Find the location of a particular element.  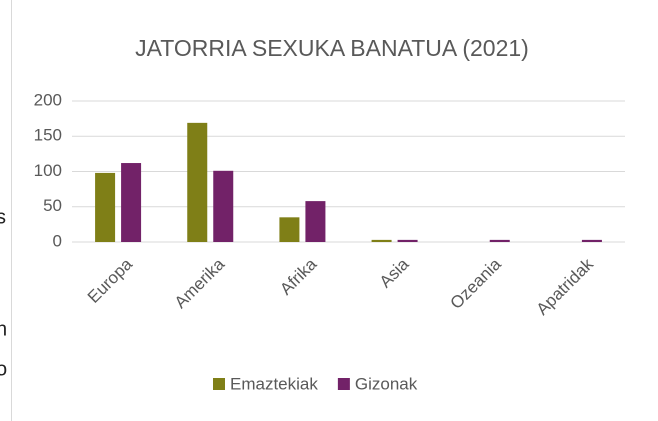

legend-label: Gizonak is located at coordinates (386, 383).